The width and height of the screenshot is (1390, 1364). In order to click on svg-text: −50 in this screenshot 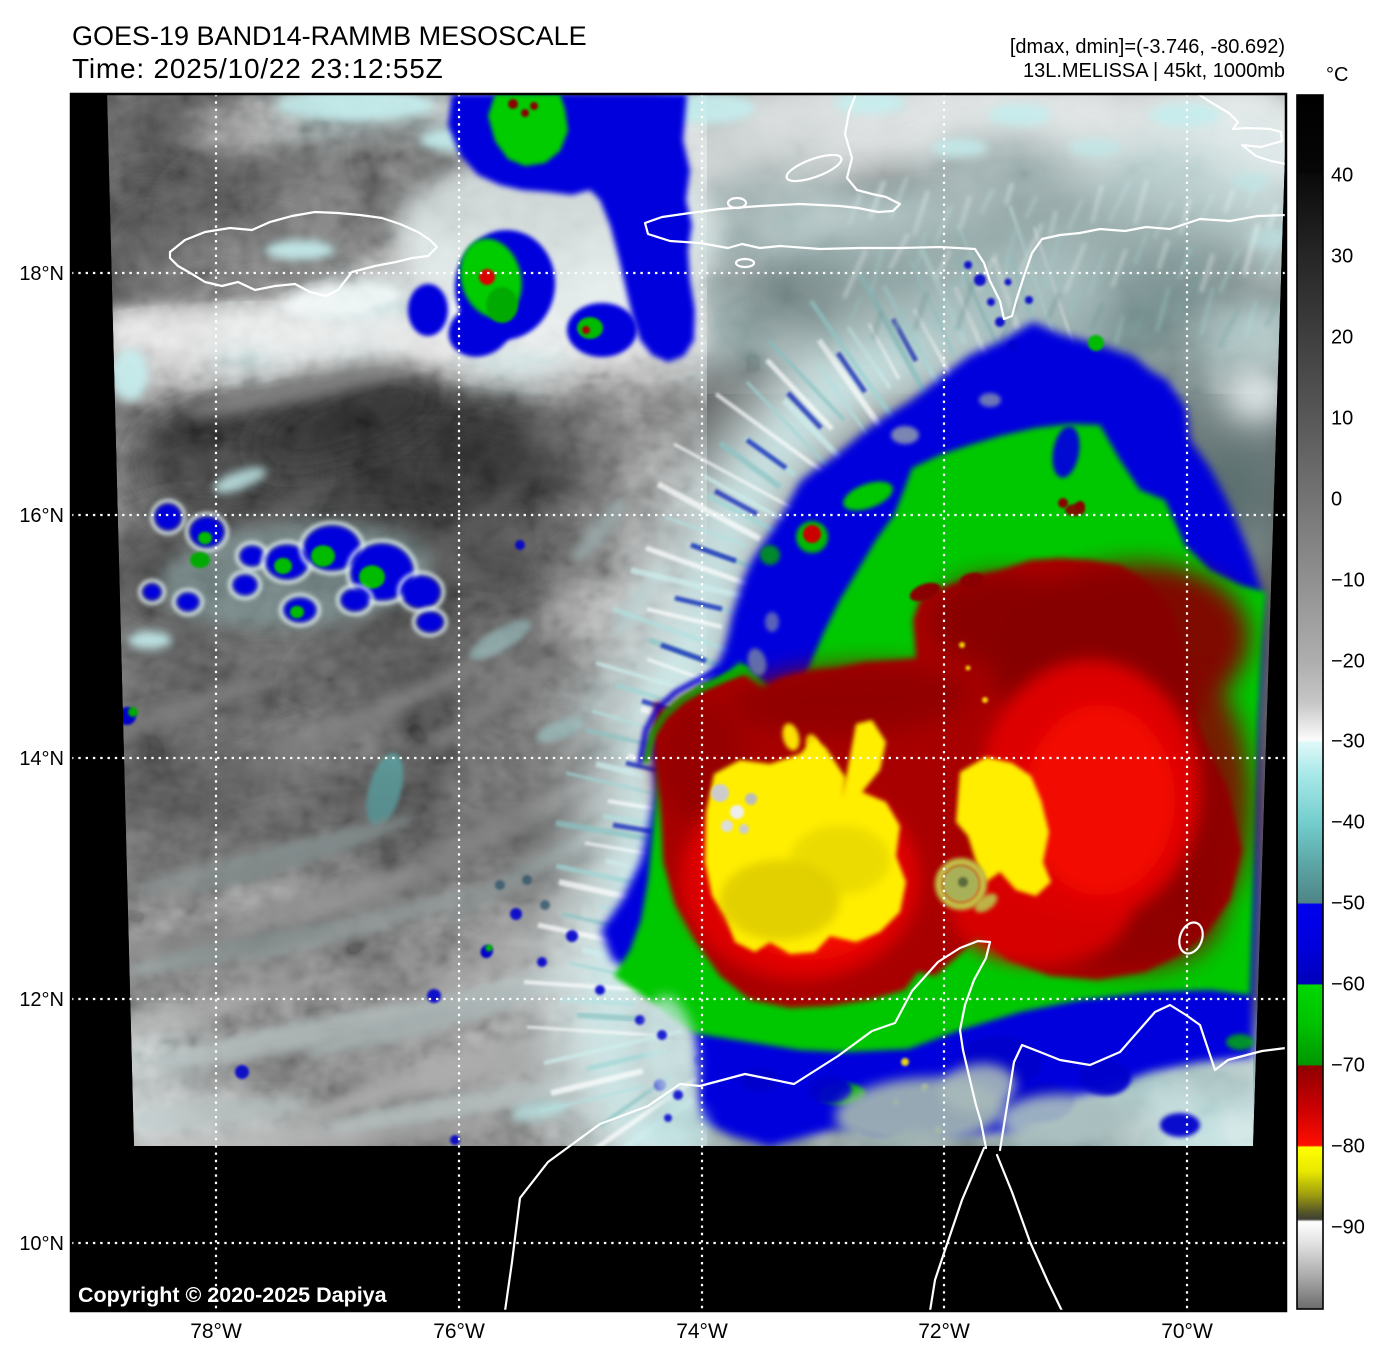, I will do `click(1348, 903)`.